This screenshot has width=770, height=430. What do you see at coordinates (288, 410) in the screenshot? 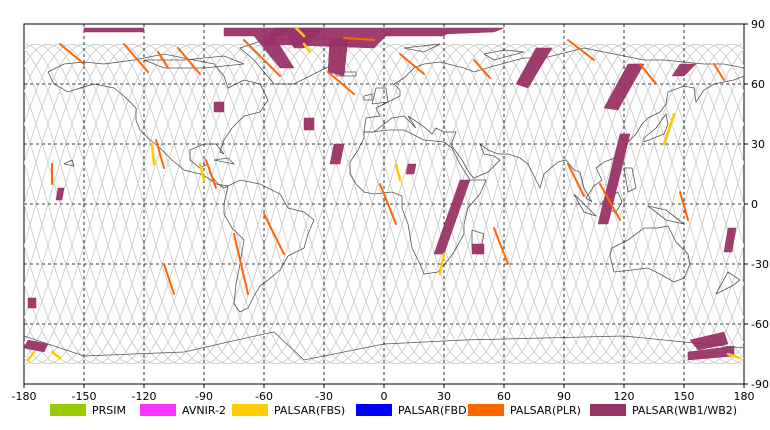
I see `legend-item-2: PALSAR(FBS)` at bounding box center [288, 410].